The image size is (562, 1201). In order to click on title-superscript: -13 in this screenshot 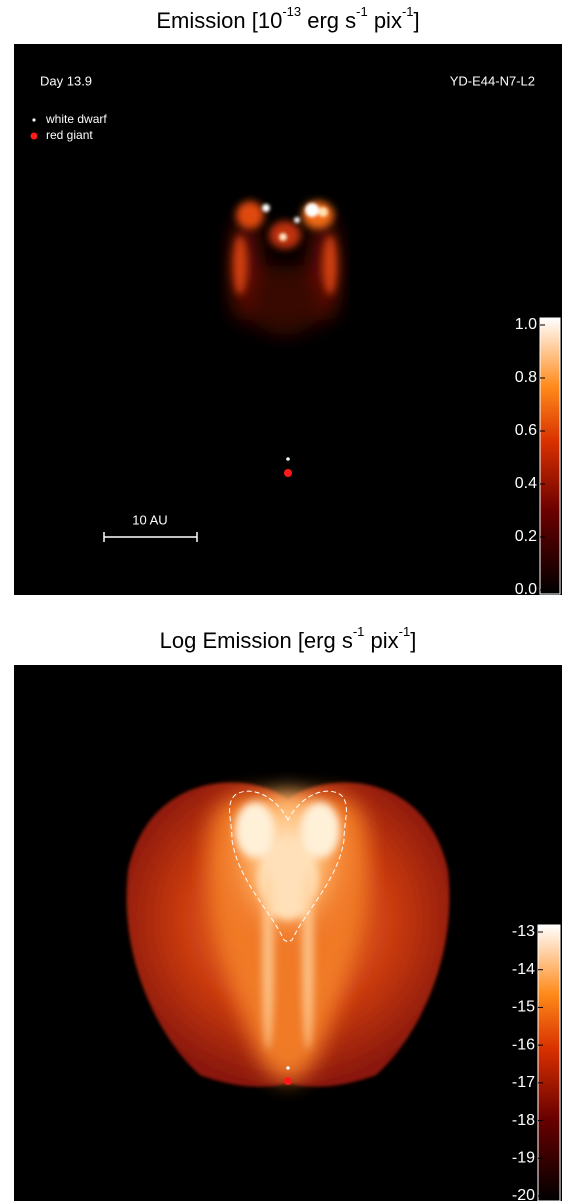, I will do `click(291, 11)`.